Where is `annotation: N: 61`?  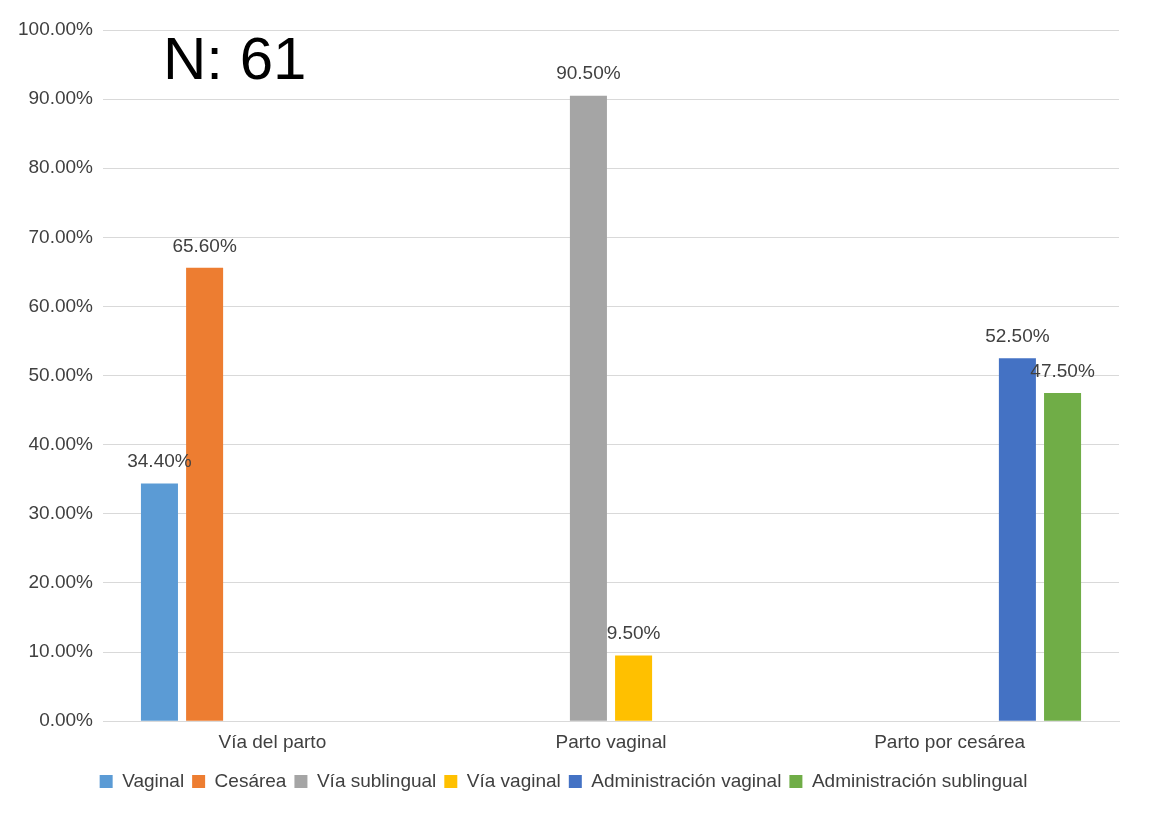 annotation: N: 61 is located at coordinates (235, 58).